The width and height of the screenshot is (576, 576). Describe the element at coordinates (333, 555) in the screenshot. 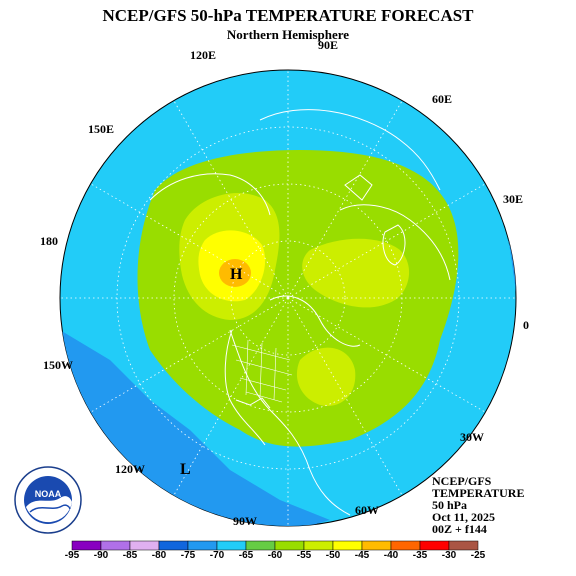

I see `colorbar-tick-label: -50` at that location.